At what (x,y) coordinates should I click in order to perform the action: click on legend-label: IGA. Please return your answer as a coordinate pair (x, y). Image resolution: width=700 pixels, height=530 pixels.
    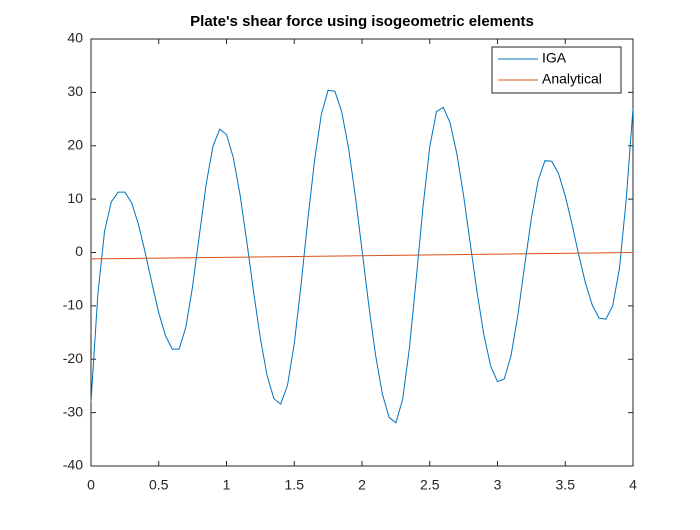
    Looking at the image, I should click on (554, 58).